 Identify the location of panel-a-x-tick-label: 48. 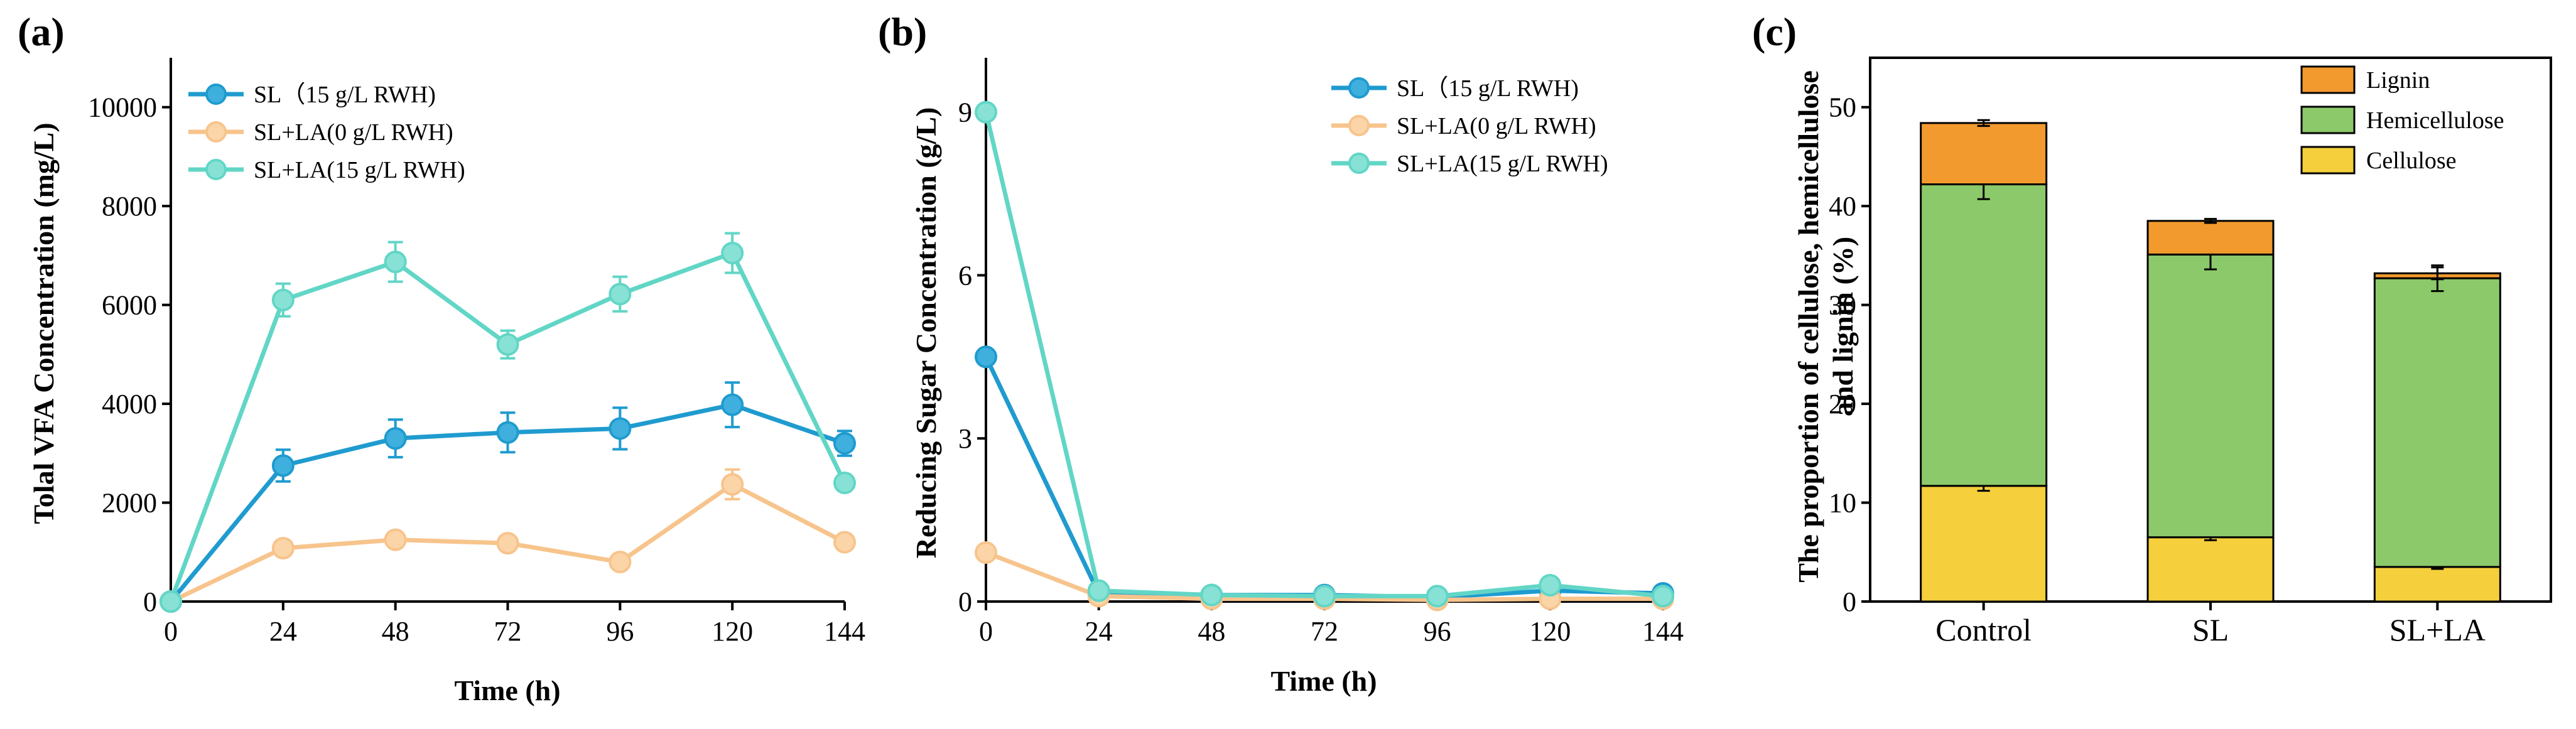
(396, 631).